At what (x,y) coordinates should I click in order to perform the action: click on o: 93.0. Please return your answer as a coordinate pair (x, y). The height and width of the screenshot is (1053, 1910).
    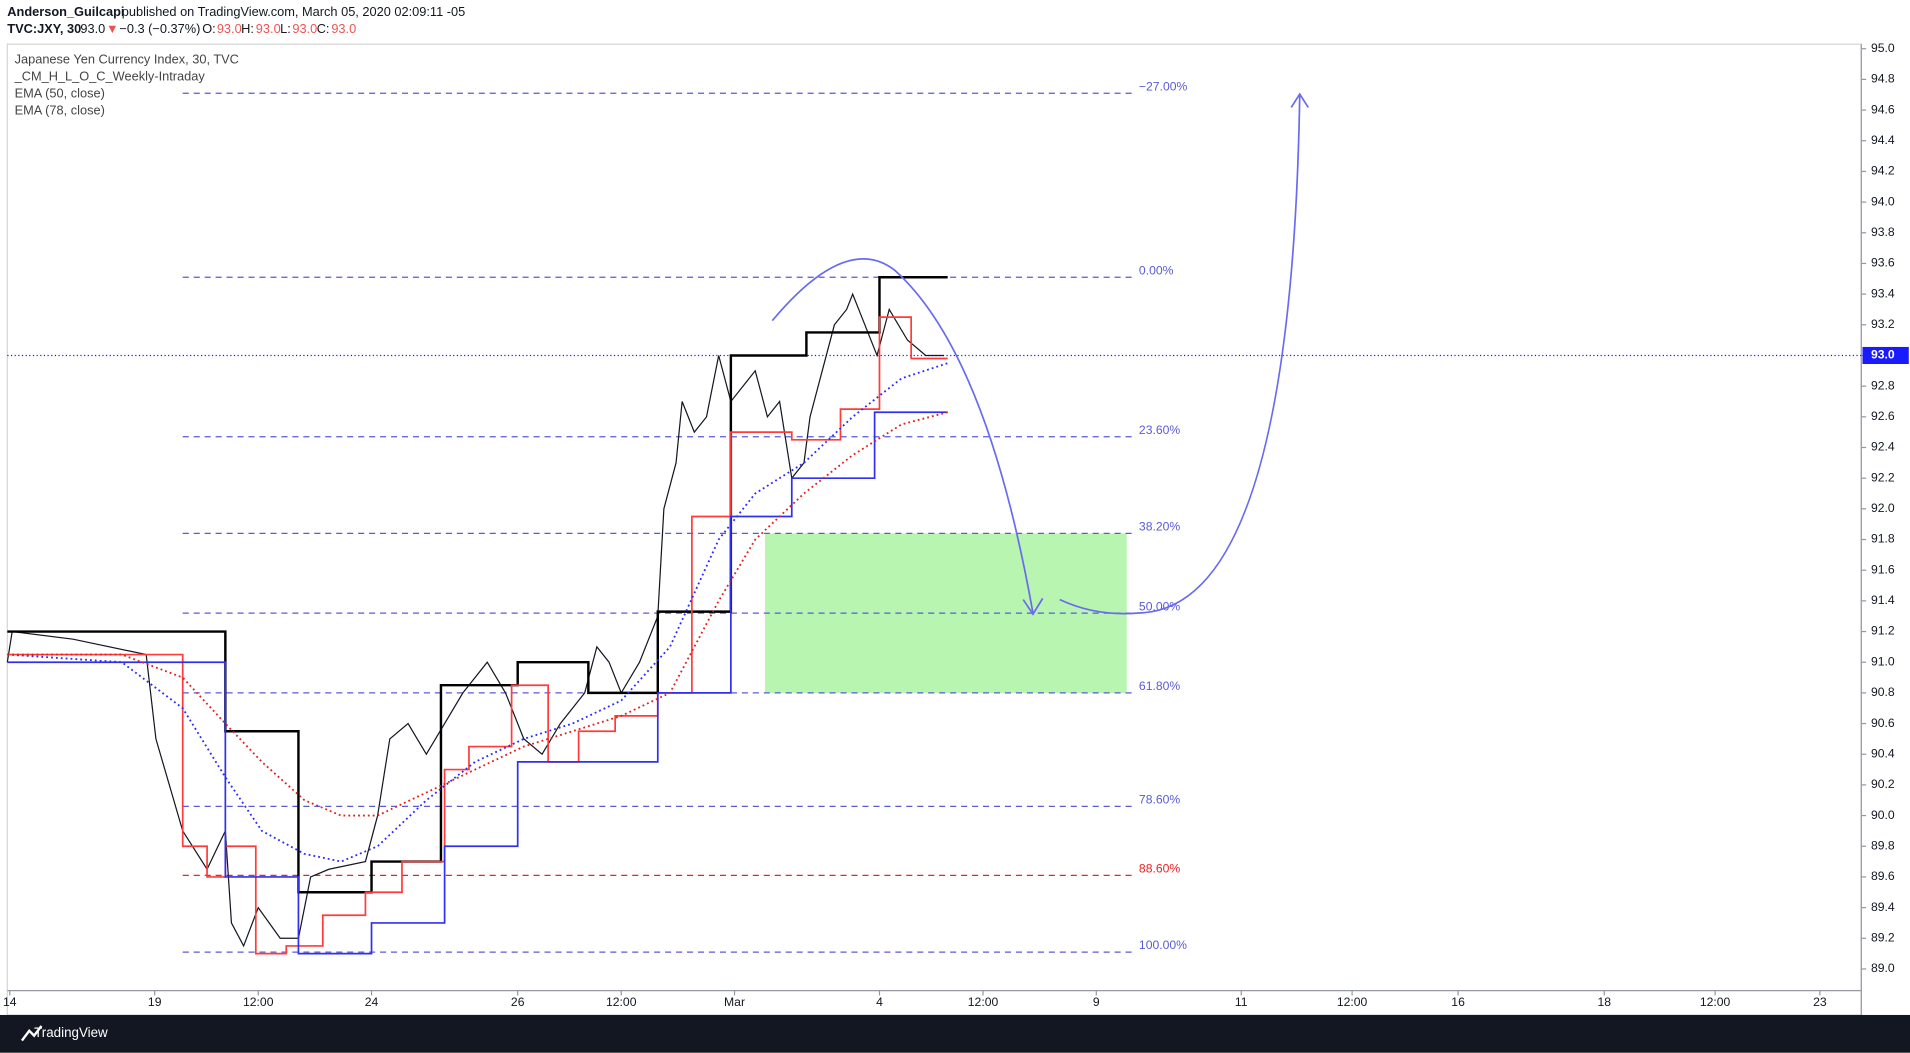
    Looking at the image, I should click on (229, 28).